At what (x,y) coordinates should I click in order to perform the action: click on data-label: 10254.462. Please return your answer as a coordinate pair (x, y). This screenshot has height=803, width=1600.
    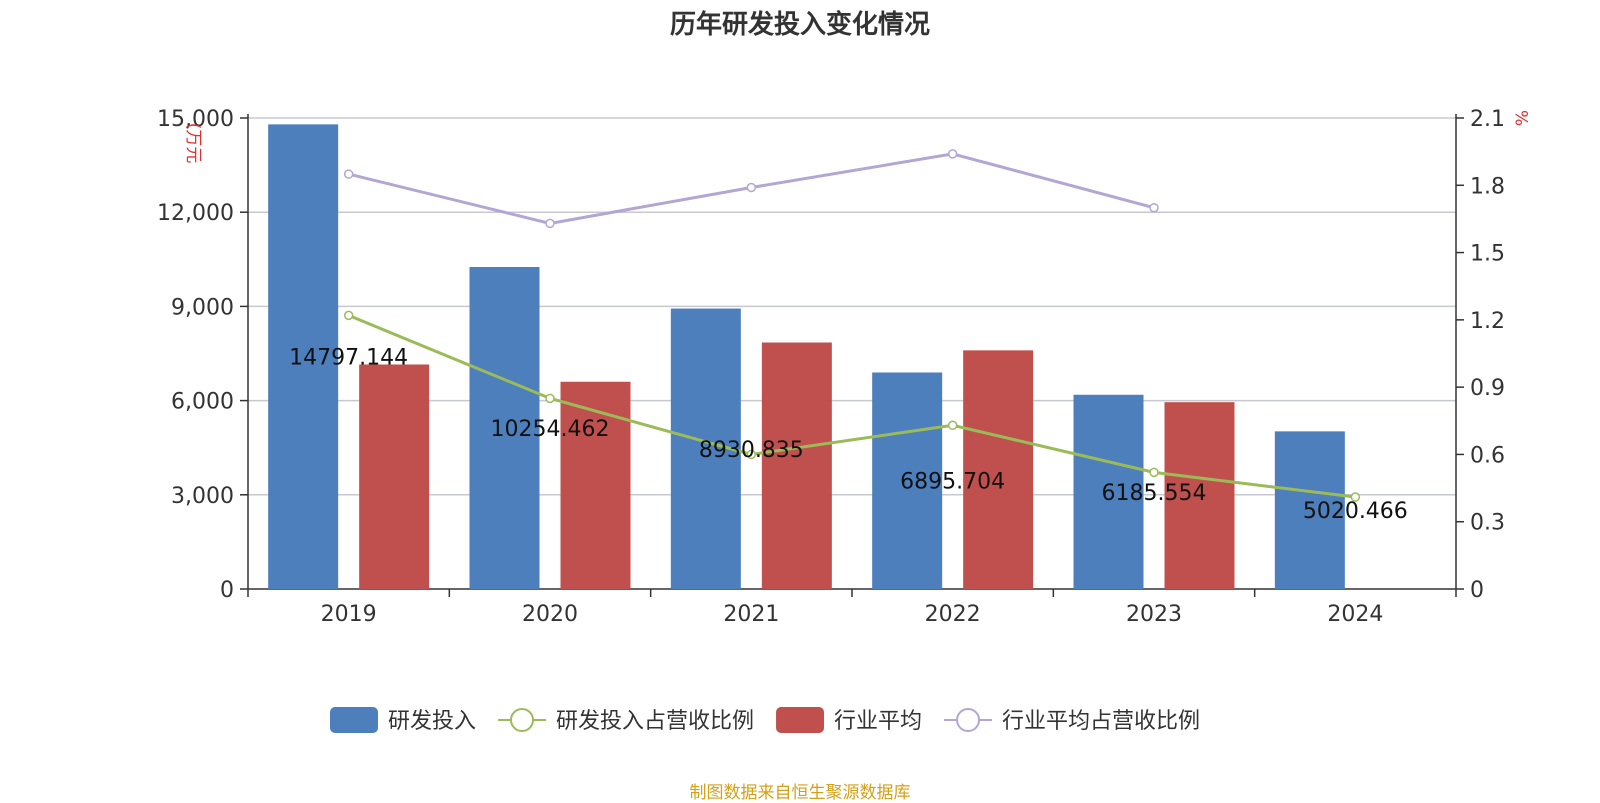
    Looking at the image, I should click on (550, 429).